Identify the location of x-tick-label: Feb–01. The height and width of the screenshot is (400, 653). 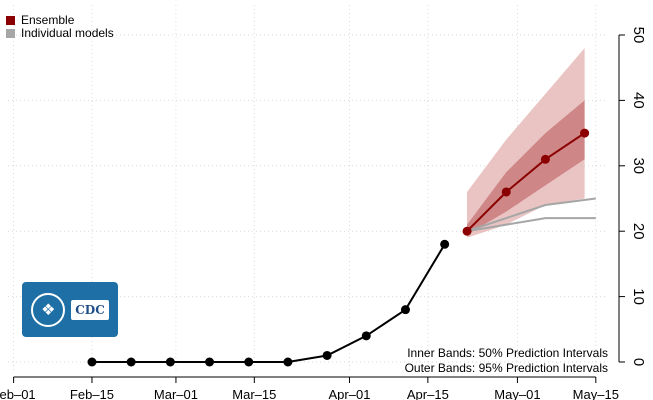
(18, 393).